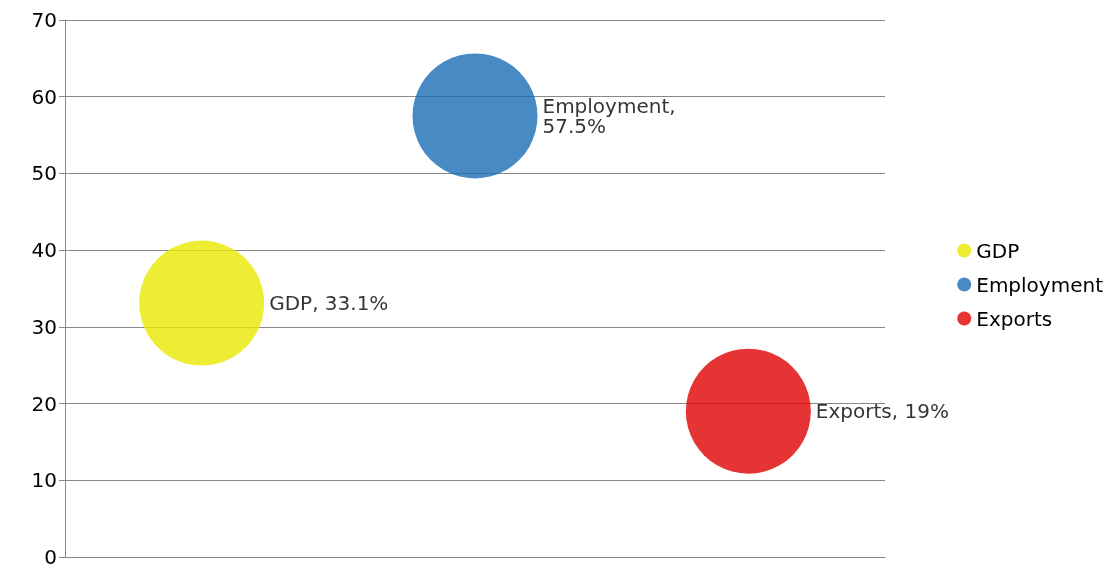 This screenshot has height=569, width=1118. I want to click on y-tick-label: 50, so click(44, 173).